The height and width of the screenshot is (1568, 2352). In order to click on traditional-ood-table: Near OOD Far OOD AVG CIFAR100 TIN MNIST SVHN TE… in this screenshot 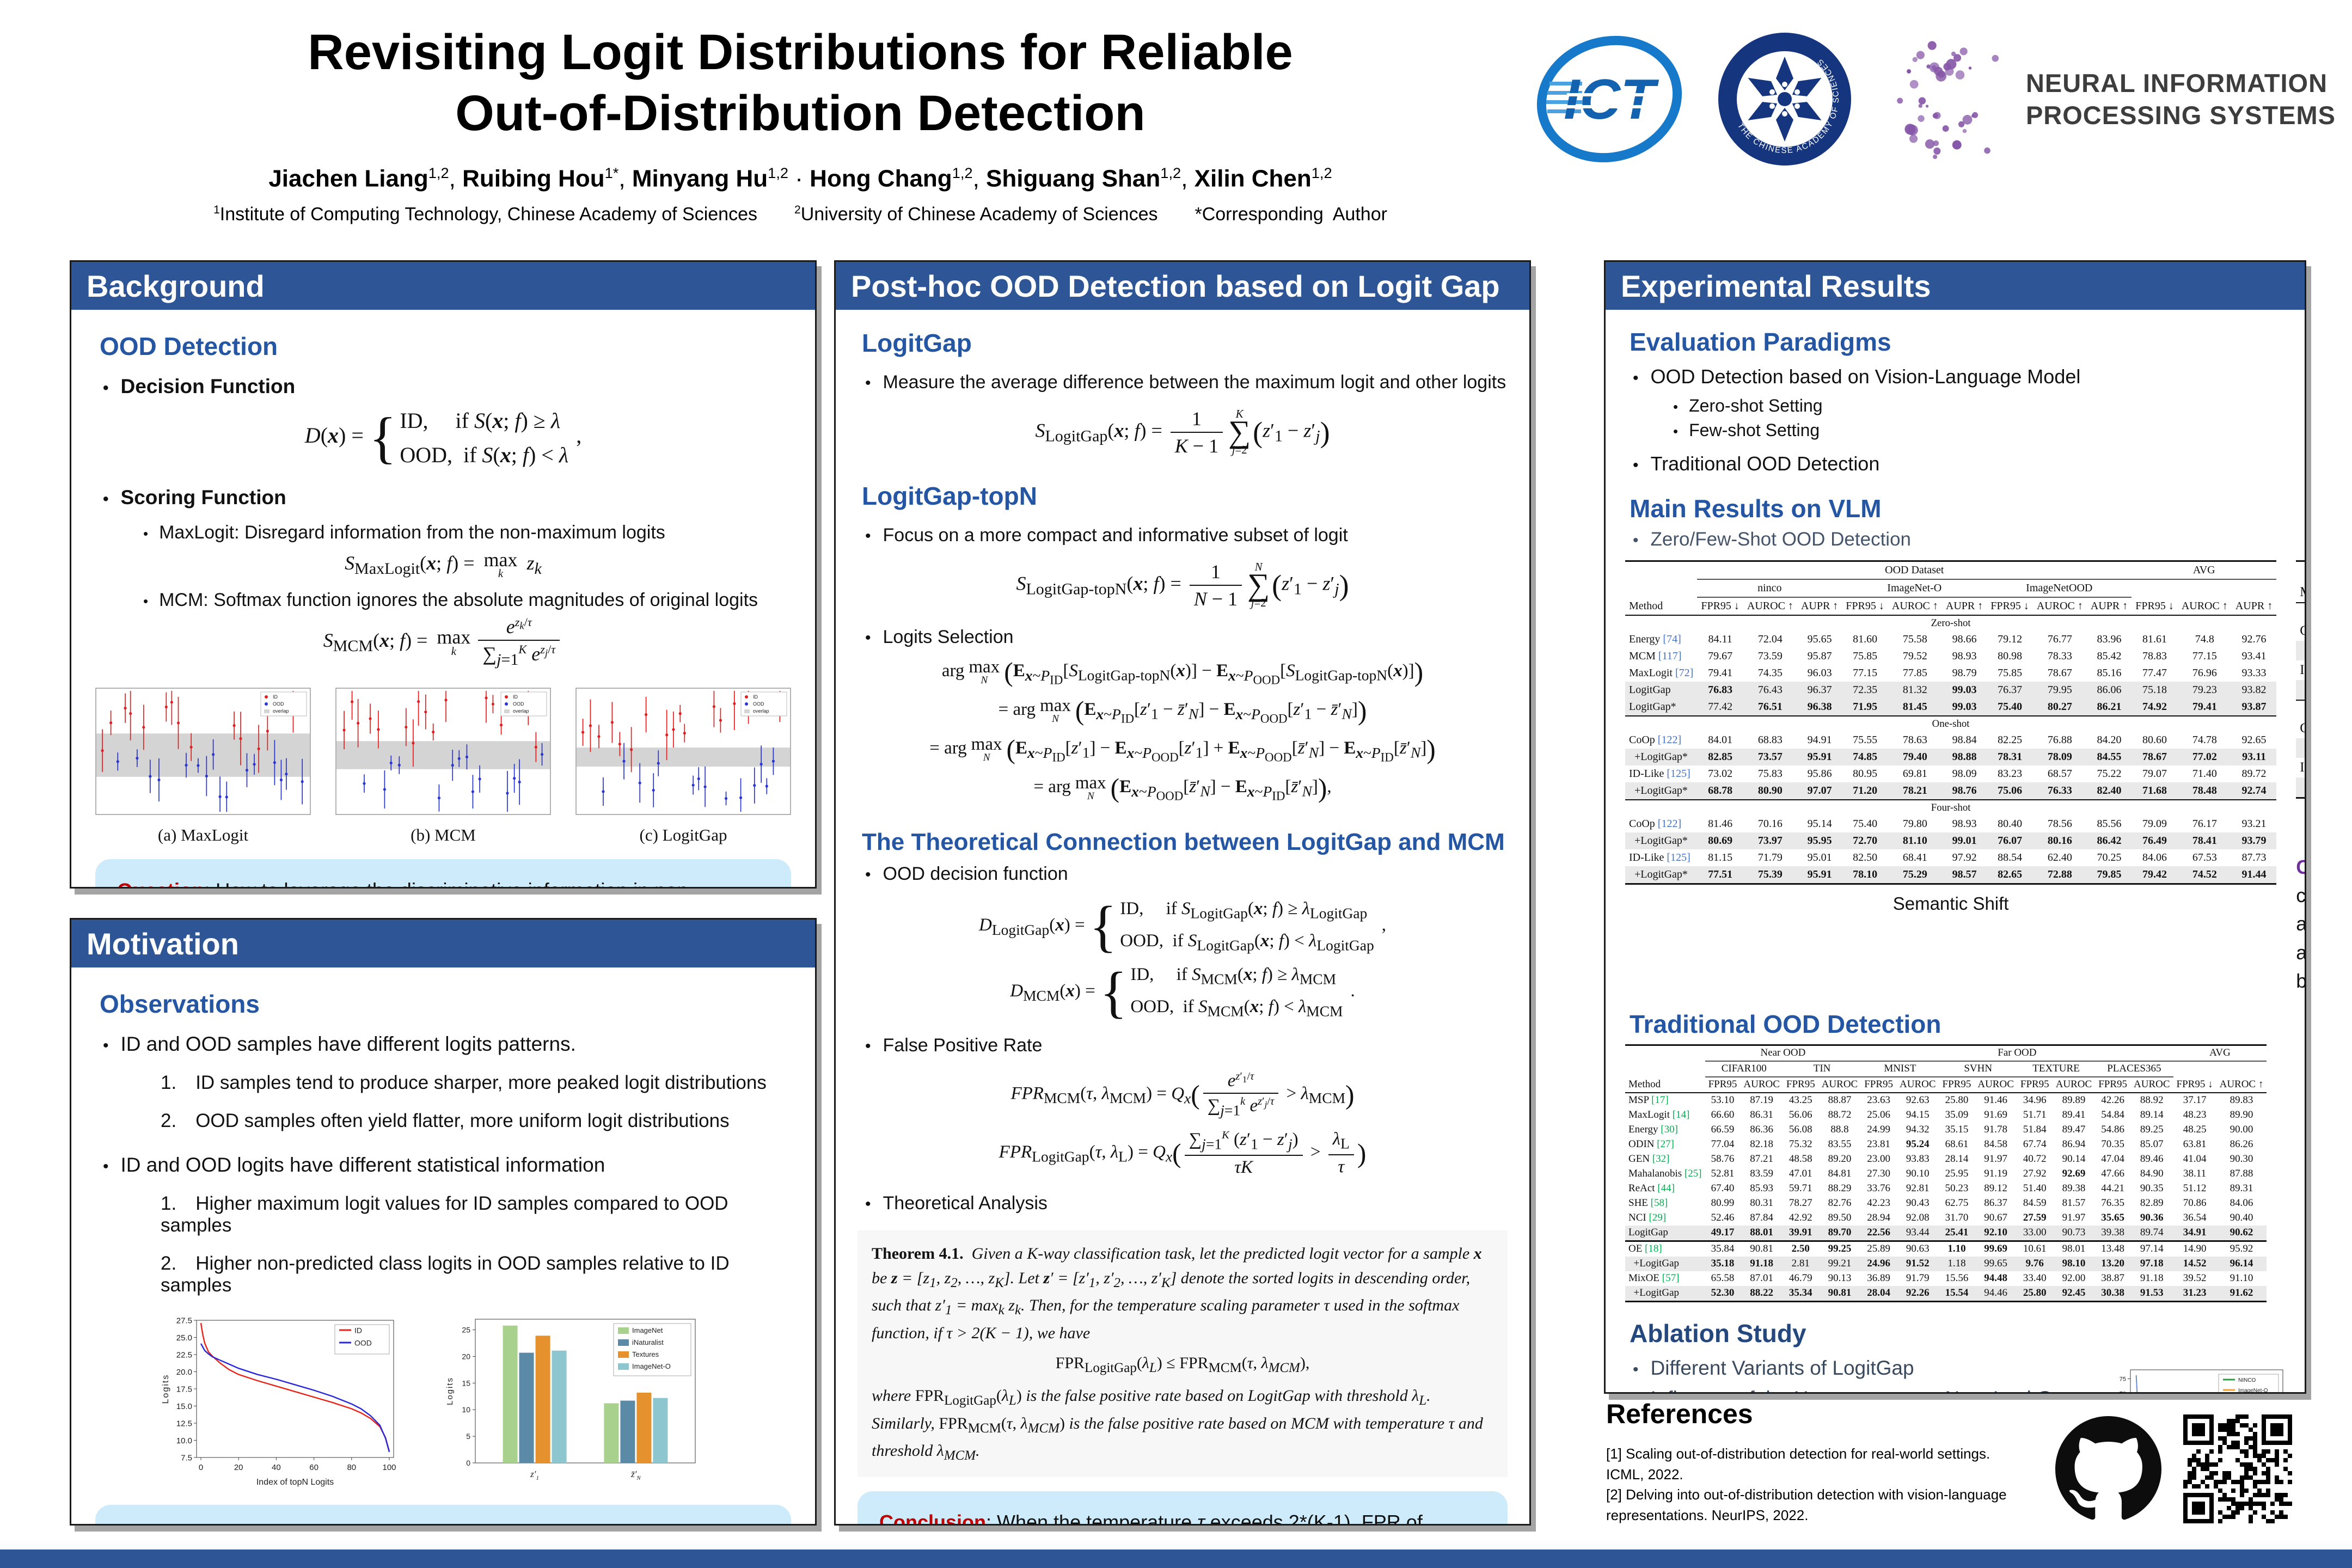, I will do `click(1955, 1173)`.